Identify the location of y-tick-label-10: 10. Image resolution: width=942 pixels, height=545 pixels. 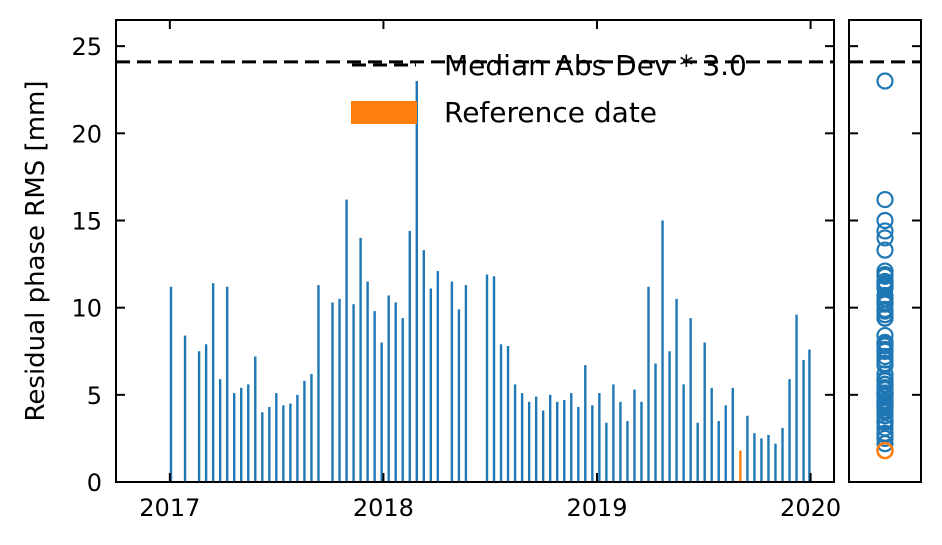
(86, 309).